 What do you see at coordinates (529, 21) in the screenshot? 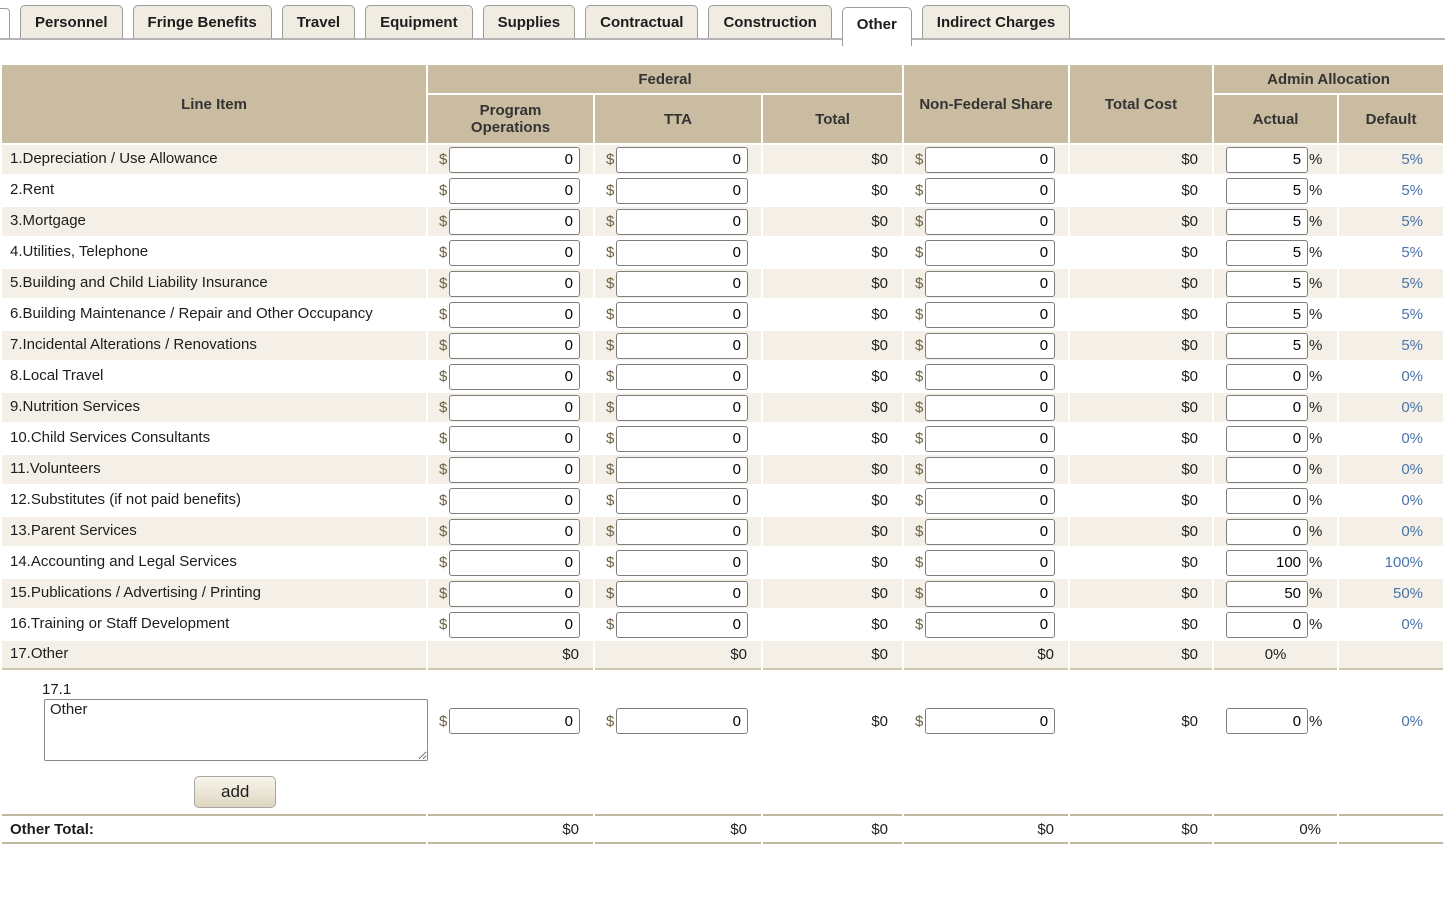
I see `tab-supplies: Supplies` at bounding box center [529, 21].